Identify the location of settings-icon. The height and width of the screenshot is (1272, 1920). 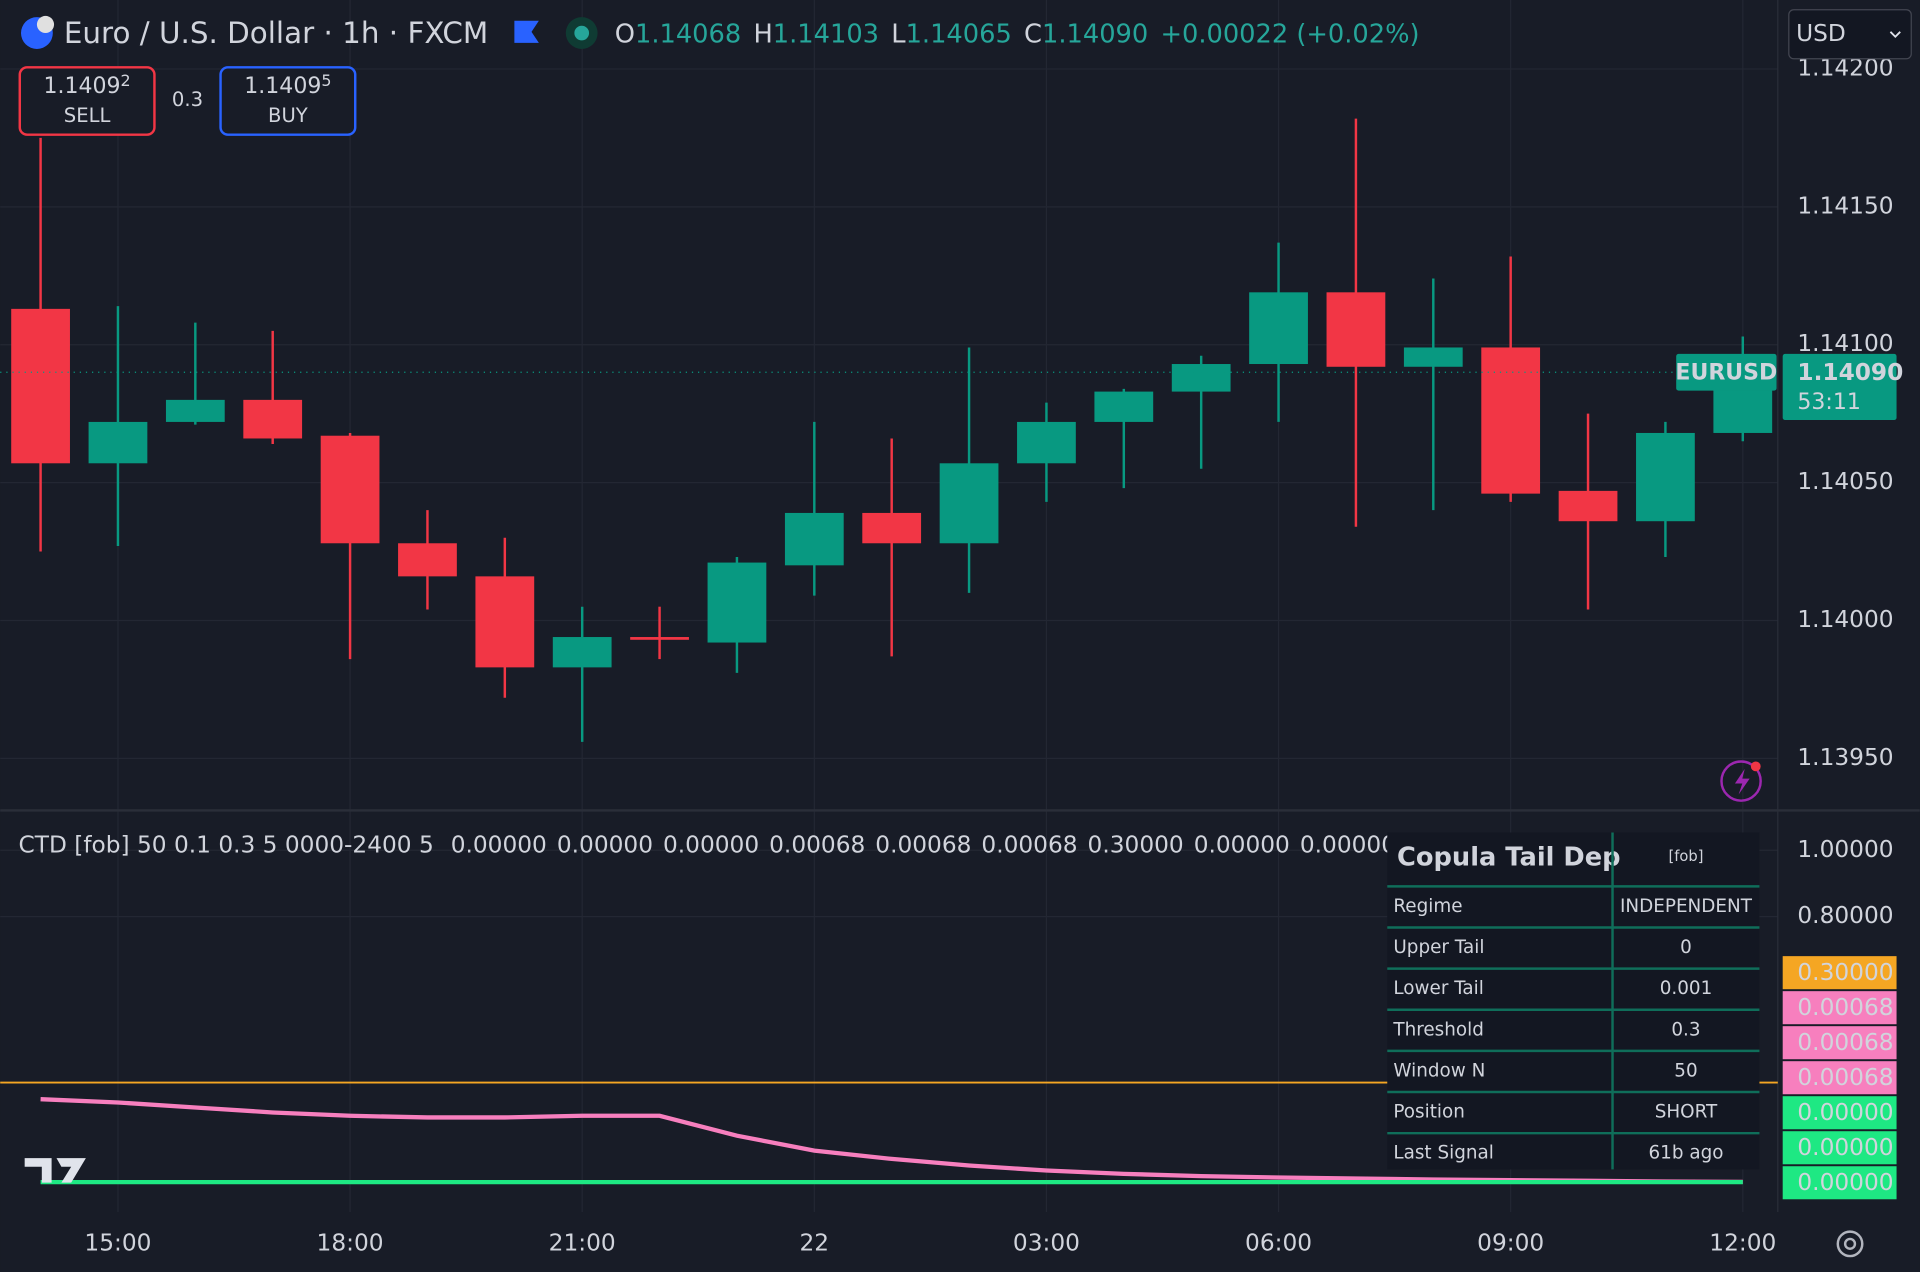
(1850, 1243).